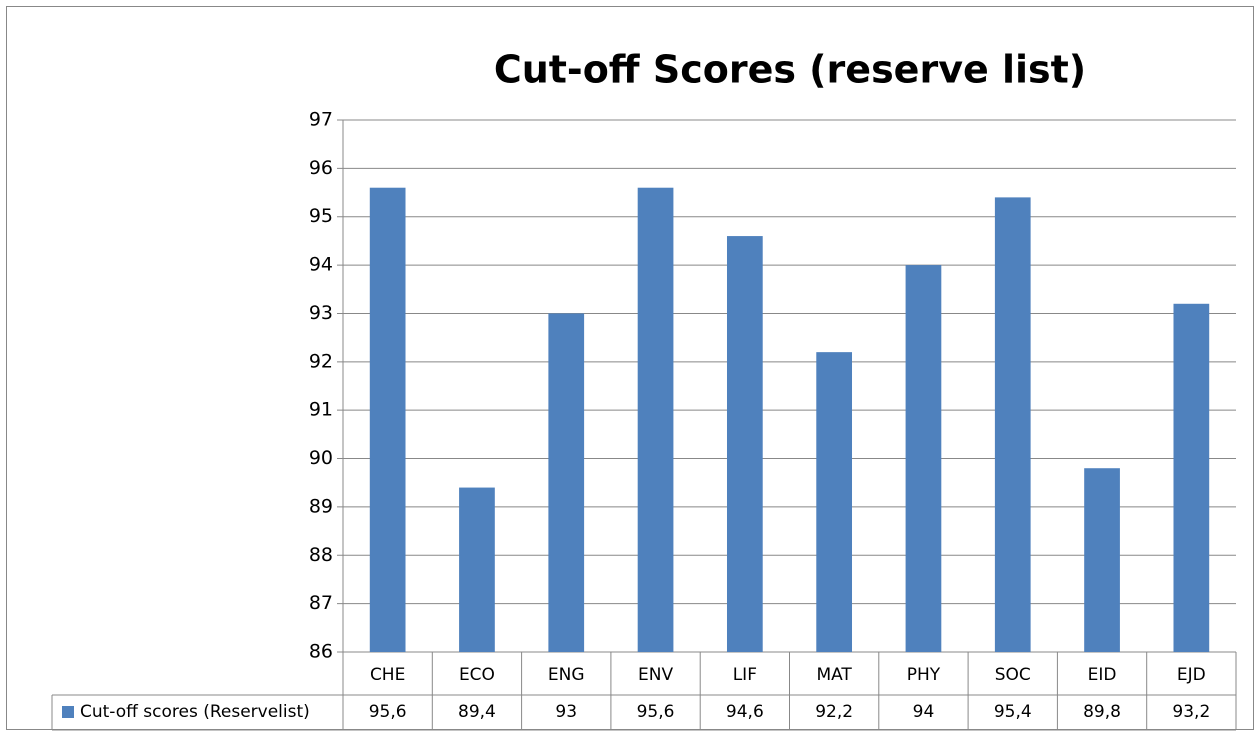 The width and height of the screenshot is (1260, 736). What do you see at coordinates (834, 675) in the screenshot?
I see `x-tick-label: MAT` at bounding box center [834, 675].